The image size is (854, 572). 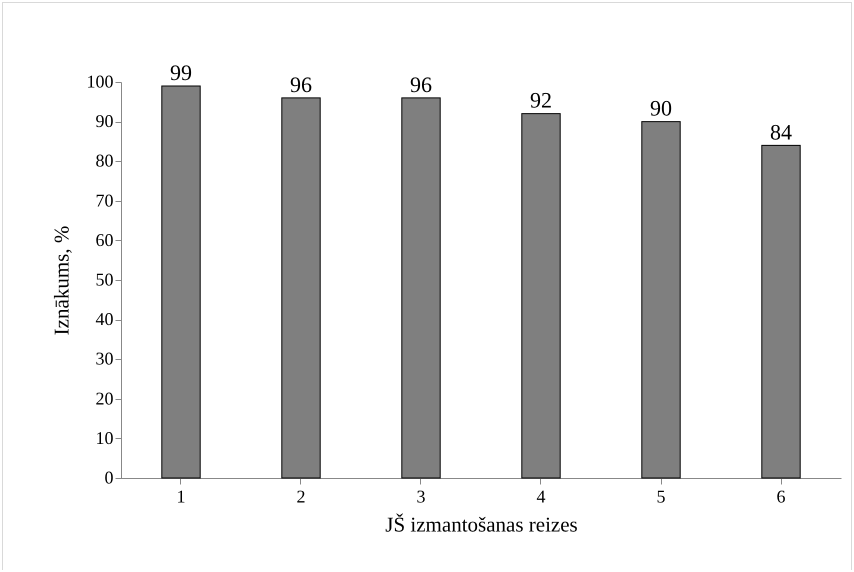 I want to click on x-tick-label: 6, so click(x=781, y=496).